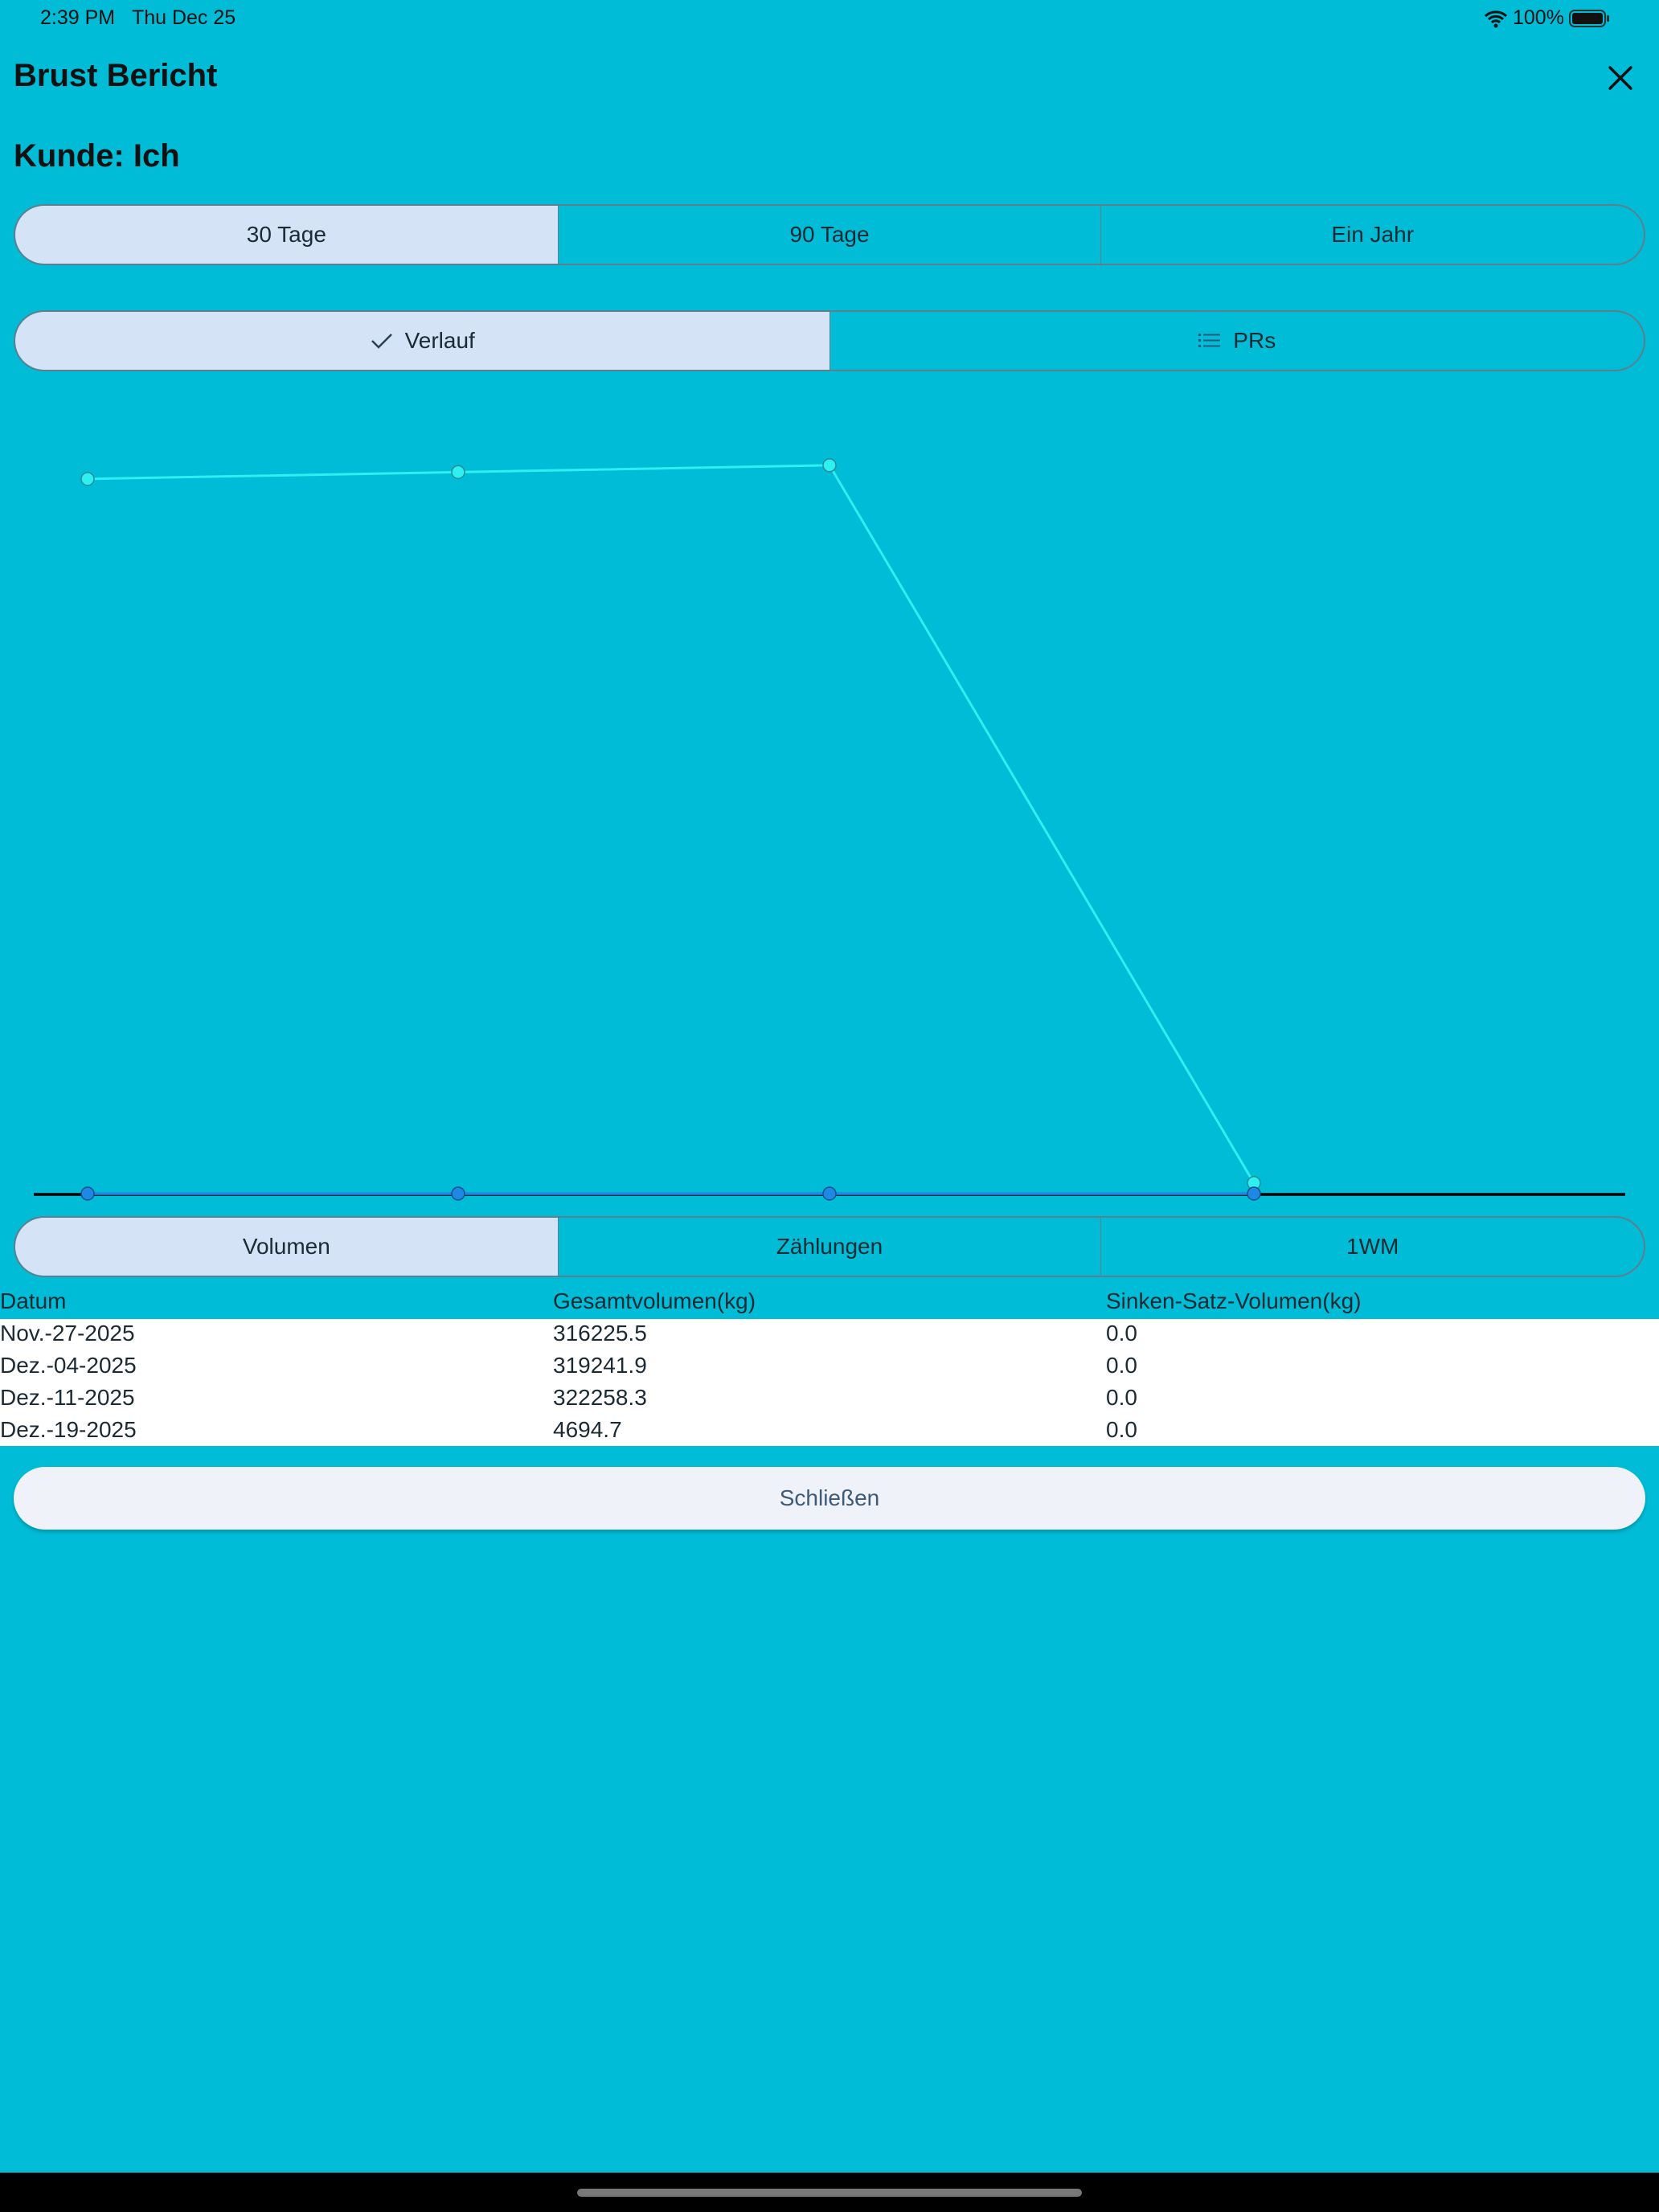  What do you see at coordinates (654, 1300) in the screenshot?
I see `header-total-volume: Gesamtvolumen(kg)` at bounding box center [654, 1300].